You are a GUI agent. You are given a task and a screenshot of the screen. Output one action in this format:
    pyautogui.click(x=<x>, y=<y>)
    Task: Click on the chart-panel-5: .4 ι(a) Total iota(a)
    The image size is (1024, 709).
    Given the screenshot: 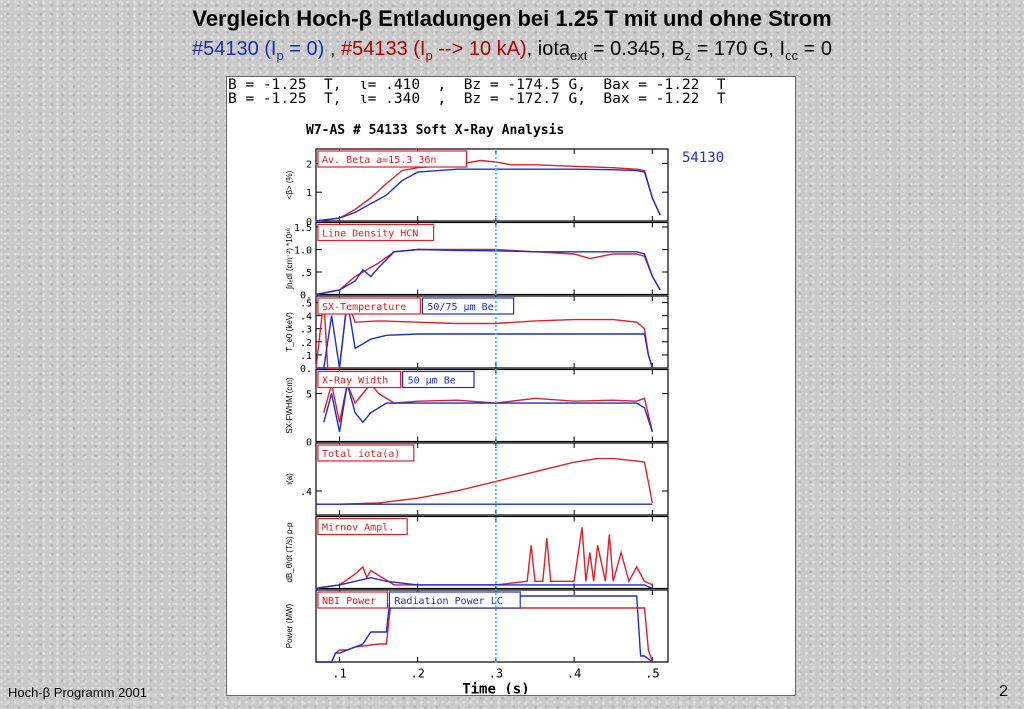 What is the action you would take?
    pyautogui.click(x=477, y=479)
    